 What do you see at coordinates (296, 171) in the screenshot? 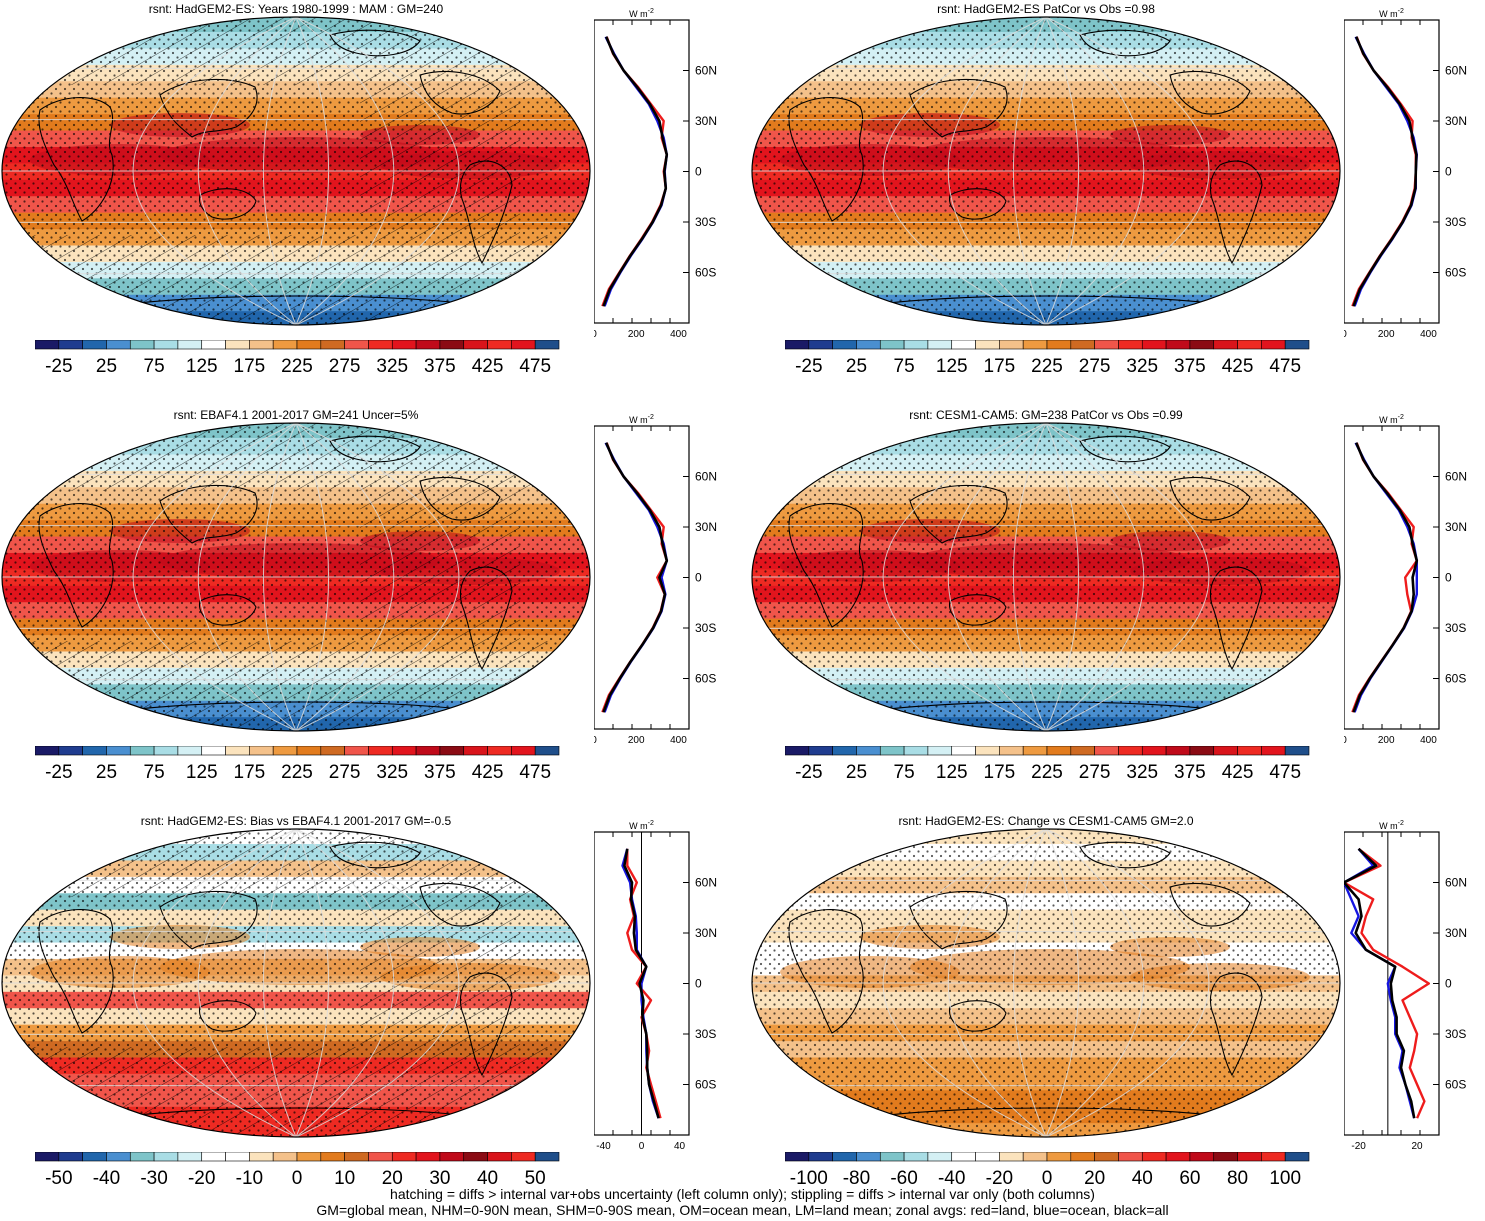
I see `map-border` at bounding box center [296, 171].